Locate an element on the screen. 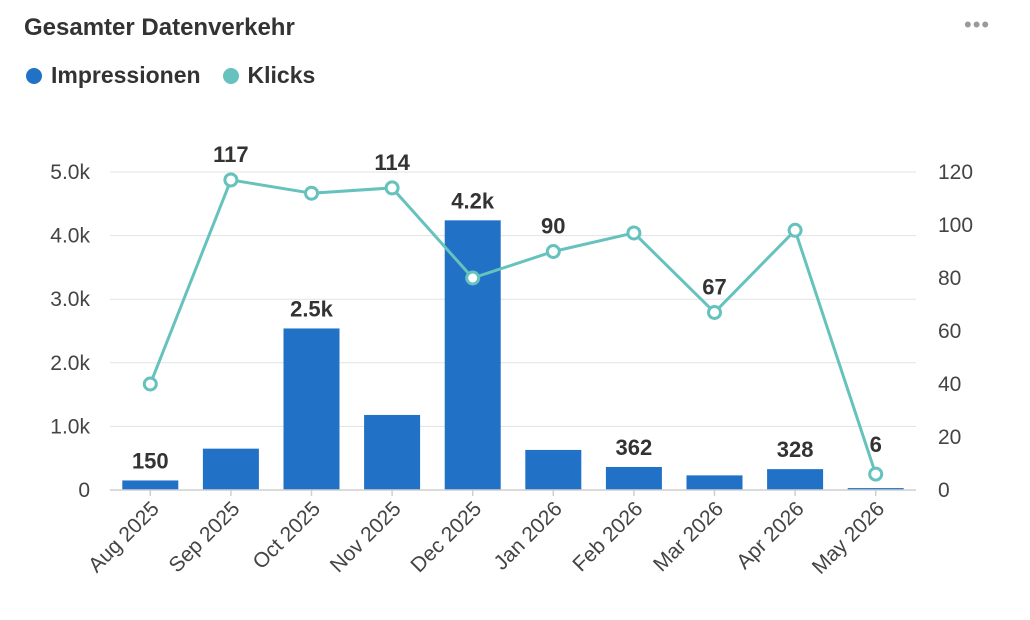 The height and width of the screenshot is (620, 1030). bar-data-label: 362 is located at coordinates (634, 447).